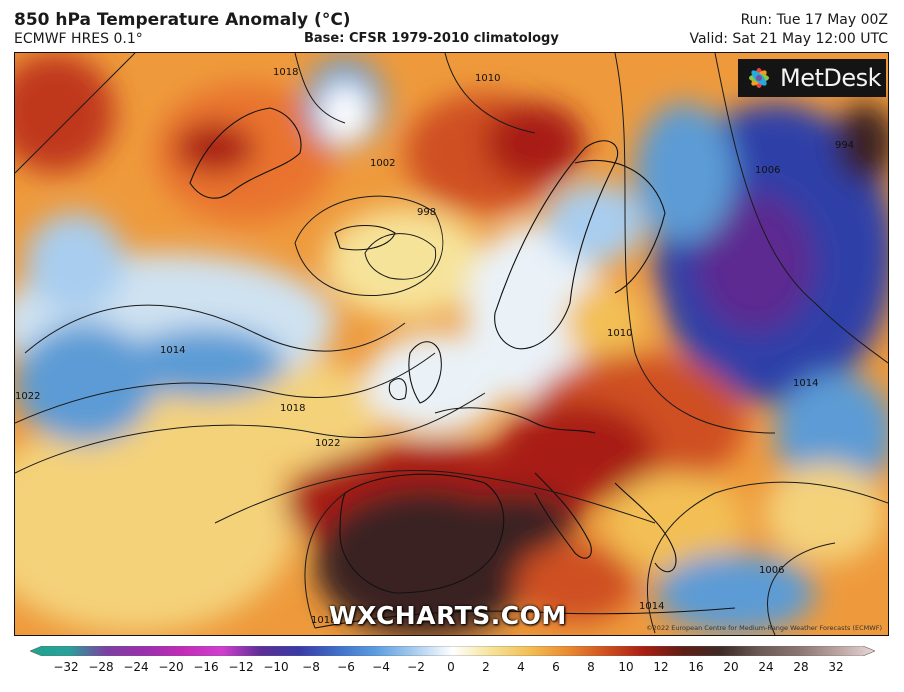 The height and width of the screenshot is (692, 904). What do you see at coordinates (416, 667) in the screenshot?
I see `colorbar-tick-label: −2` at bounding box center [416, 667].